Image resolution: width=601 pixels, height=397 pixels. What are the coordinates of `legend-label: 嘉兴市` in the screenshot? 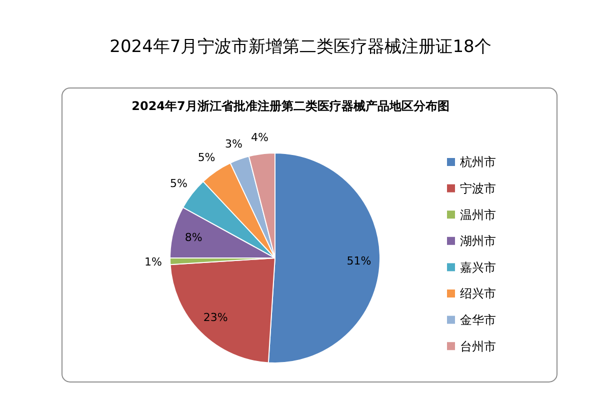 It's located at (478, 267).